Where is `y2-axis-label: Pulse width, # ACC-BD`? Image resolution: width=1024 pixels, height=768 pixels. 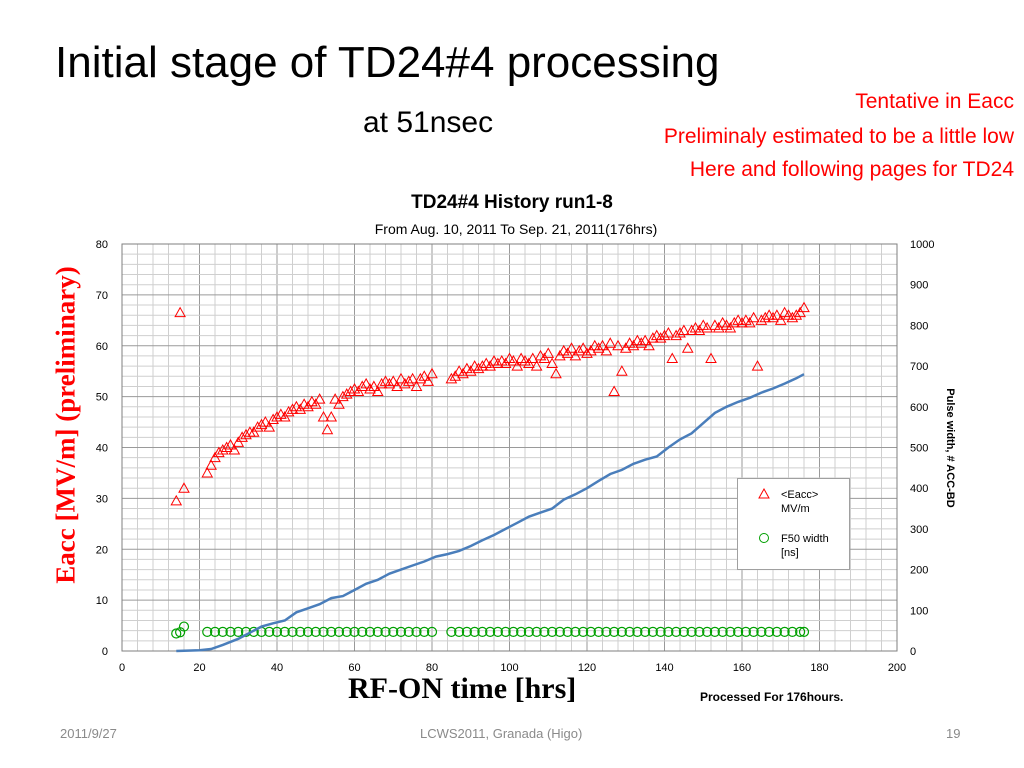
y2-axis-label: Pulse width, # ACC-BD is located at coordinates (950, 448).